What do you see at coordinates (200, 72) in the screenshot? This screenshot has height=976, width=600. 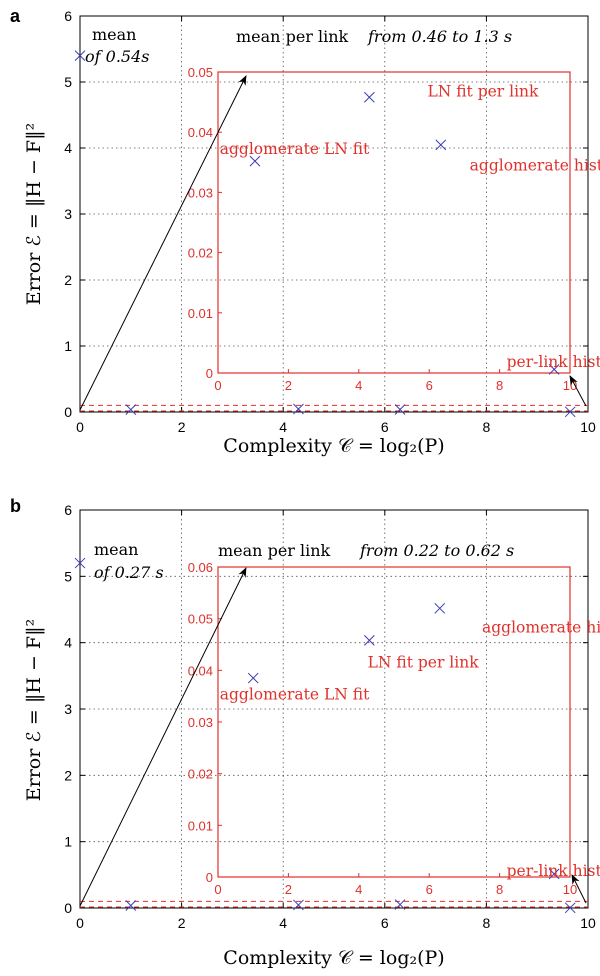 I see `inset-y-tick-label: 0.05` at bounding box center [200, 72].